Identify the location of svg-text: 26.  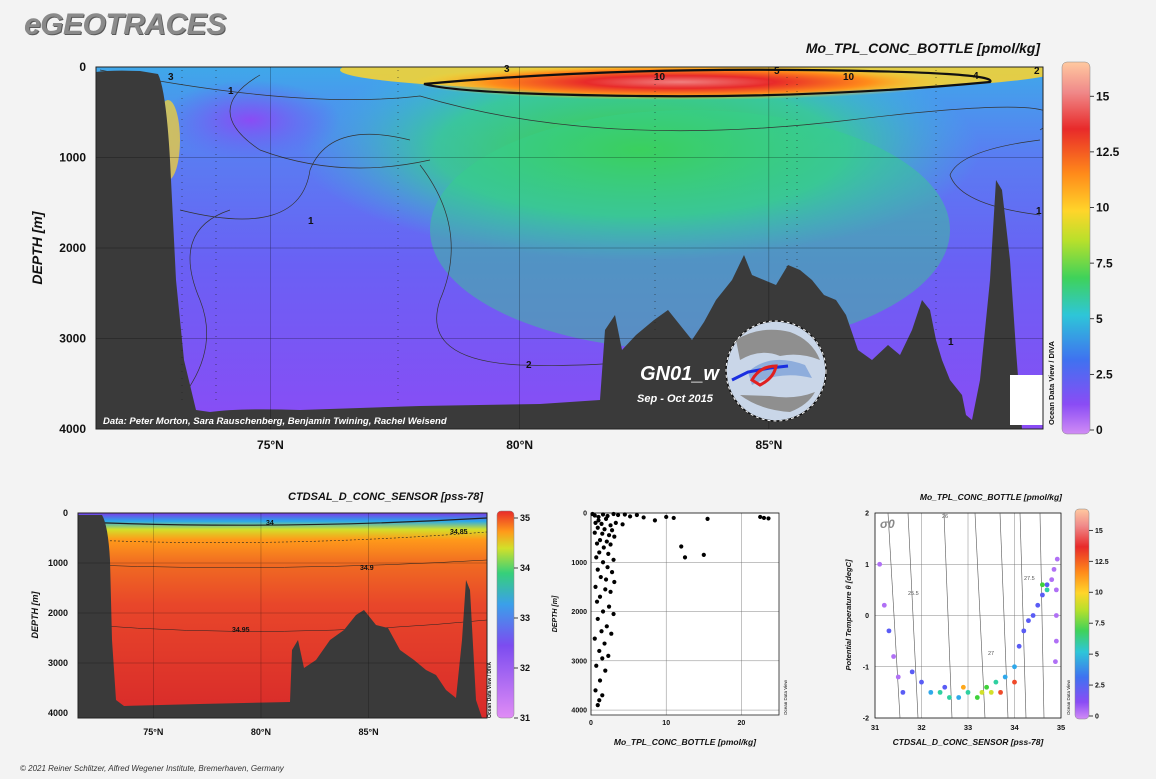
(945, 517).